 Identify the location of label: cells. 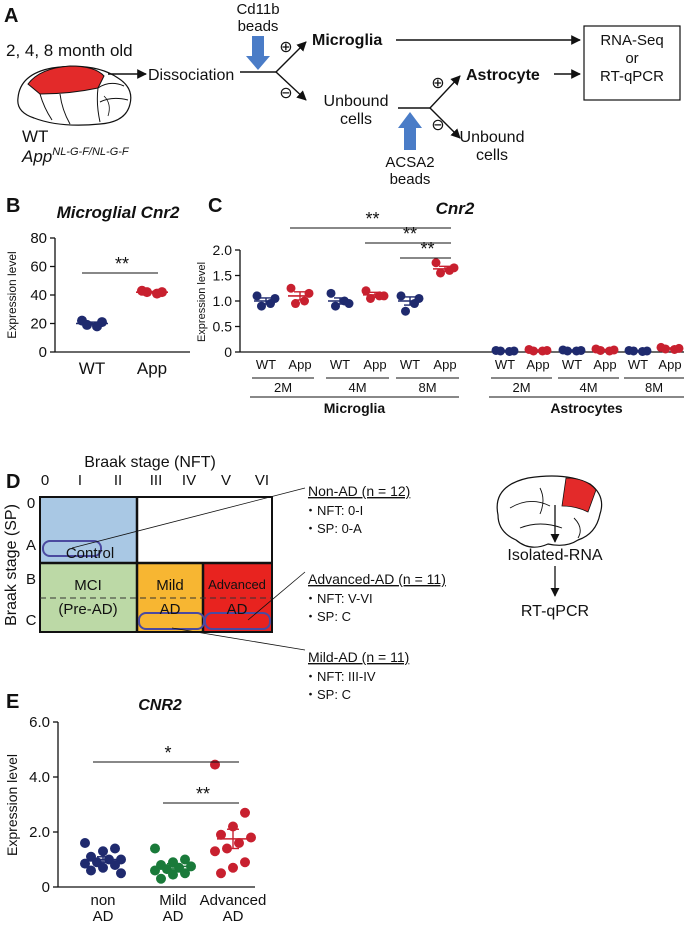
(356, 119).